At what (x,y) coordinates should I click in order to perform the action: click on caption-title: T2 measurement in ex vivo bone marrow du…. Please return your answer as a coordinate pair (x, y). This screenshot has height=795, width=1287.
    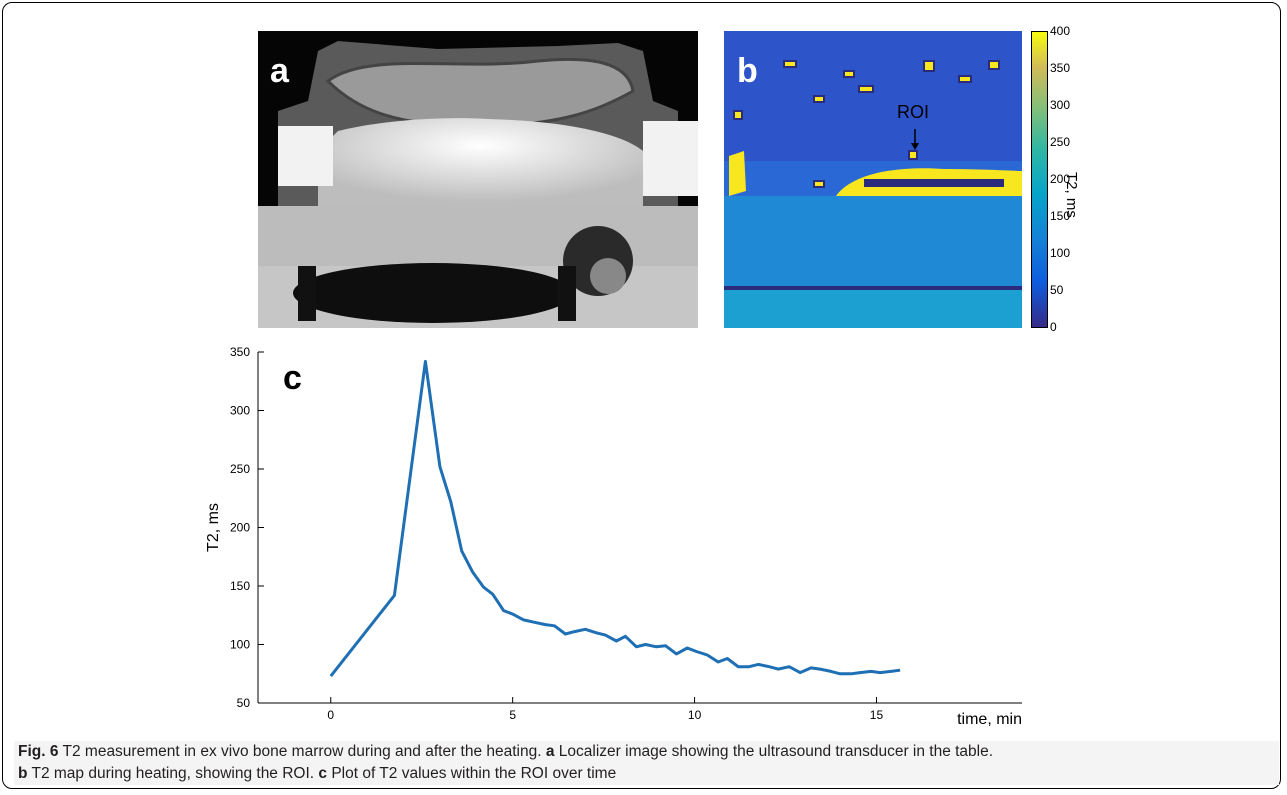
    Looking at the image, I should click on (302, 751).